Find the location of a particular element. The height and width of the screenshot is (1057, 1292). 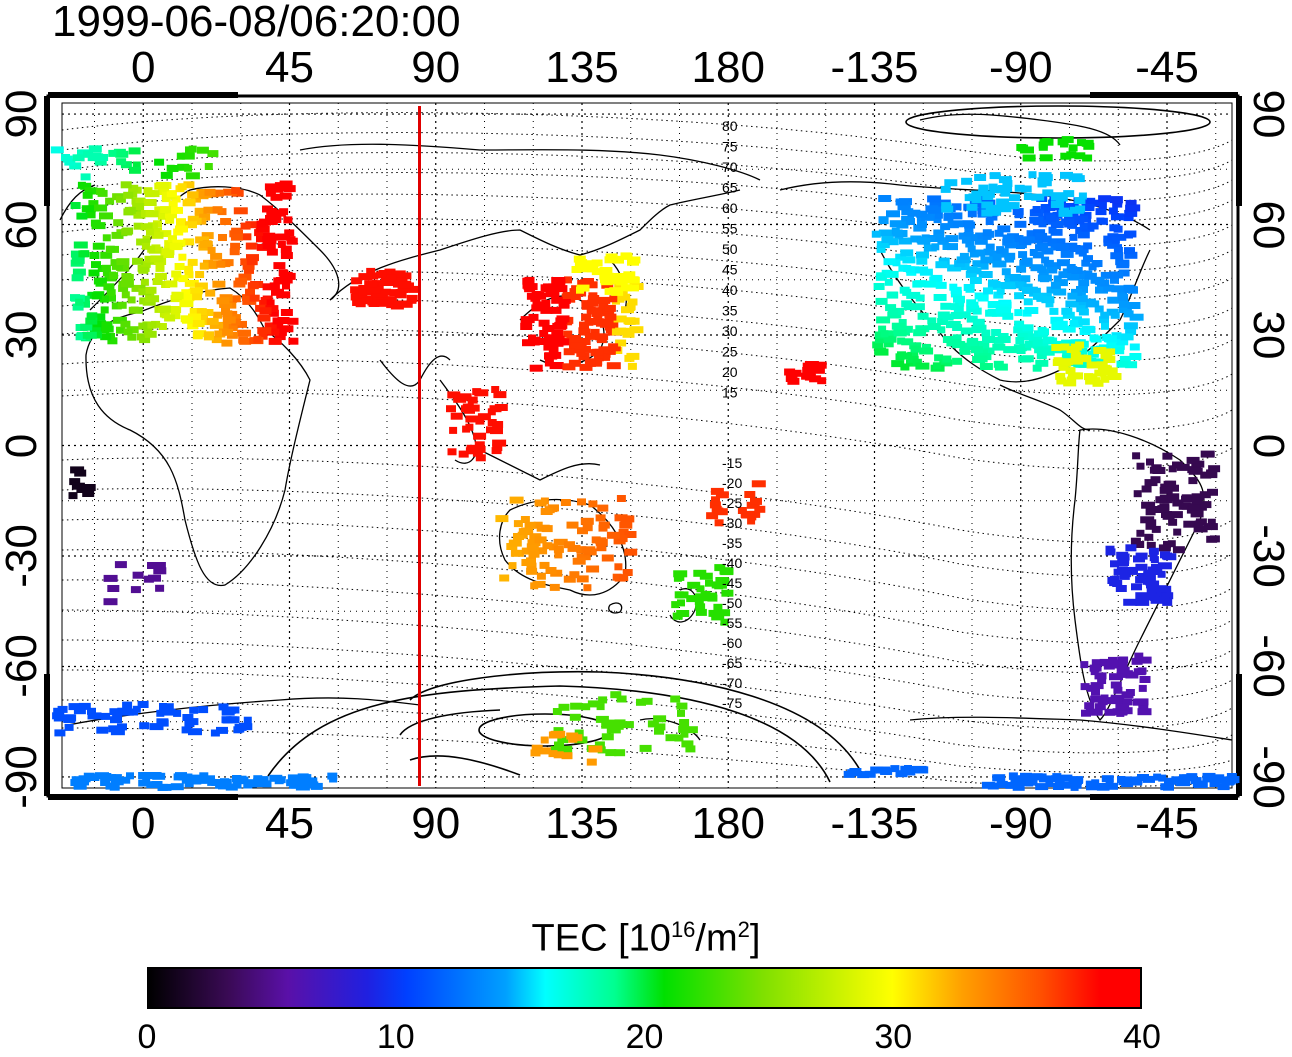

lon-tick-label: -45 is located at coordinates (1167, 823).